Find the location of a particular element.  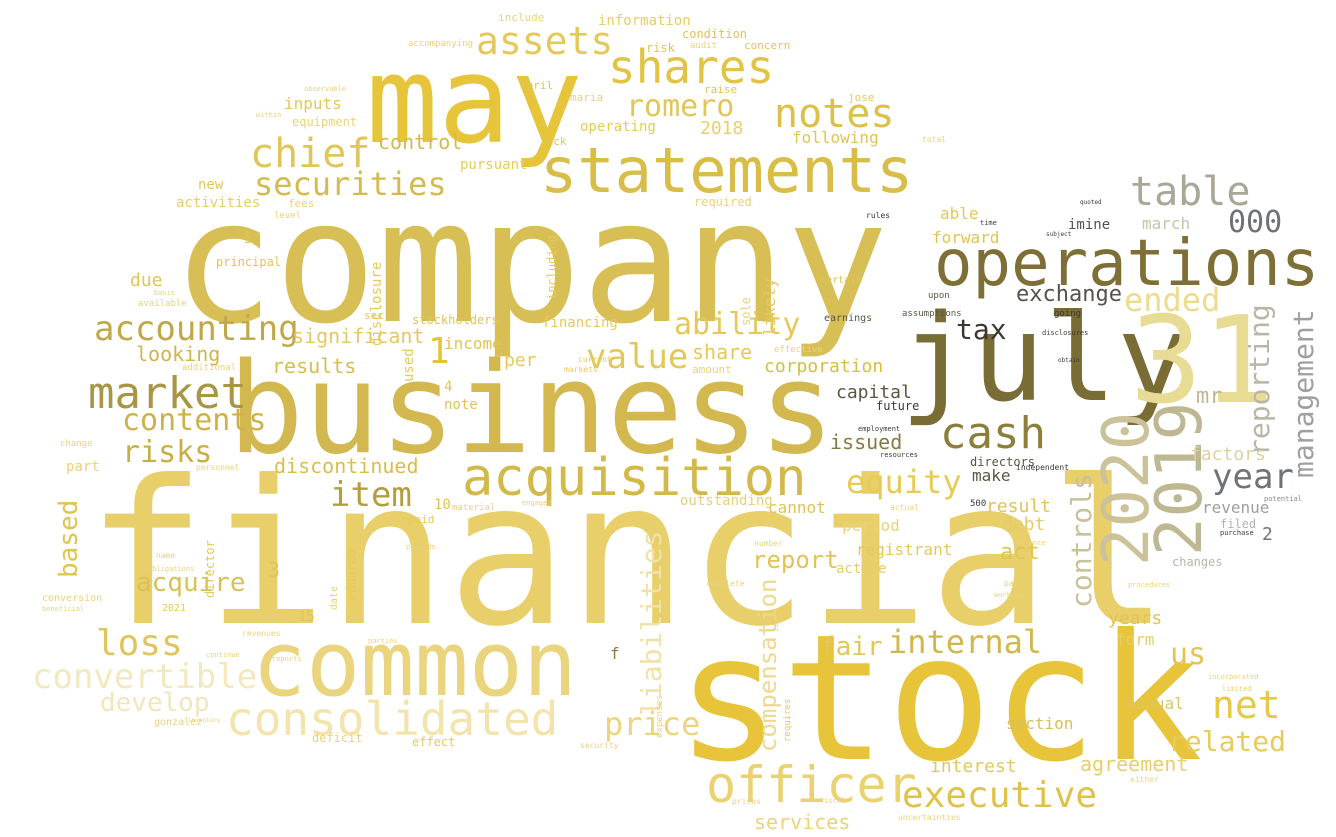

word-available: available is located at coordinates (162, 304).